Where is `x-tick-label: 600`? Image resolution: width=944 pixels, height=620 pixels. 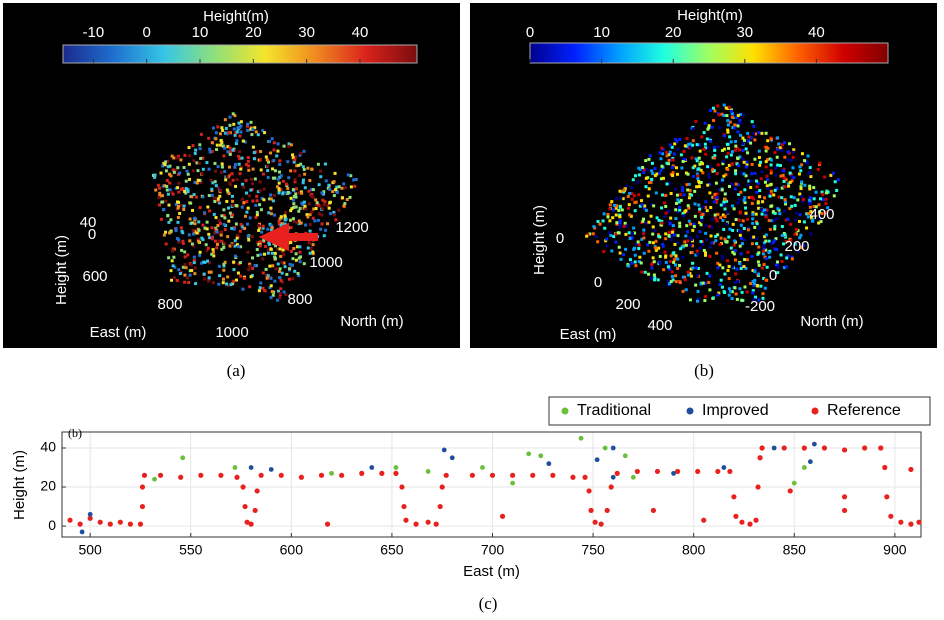 x-tick-label: 600 is located at coordinates (292, 550).